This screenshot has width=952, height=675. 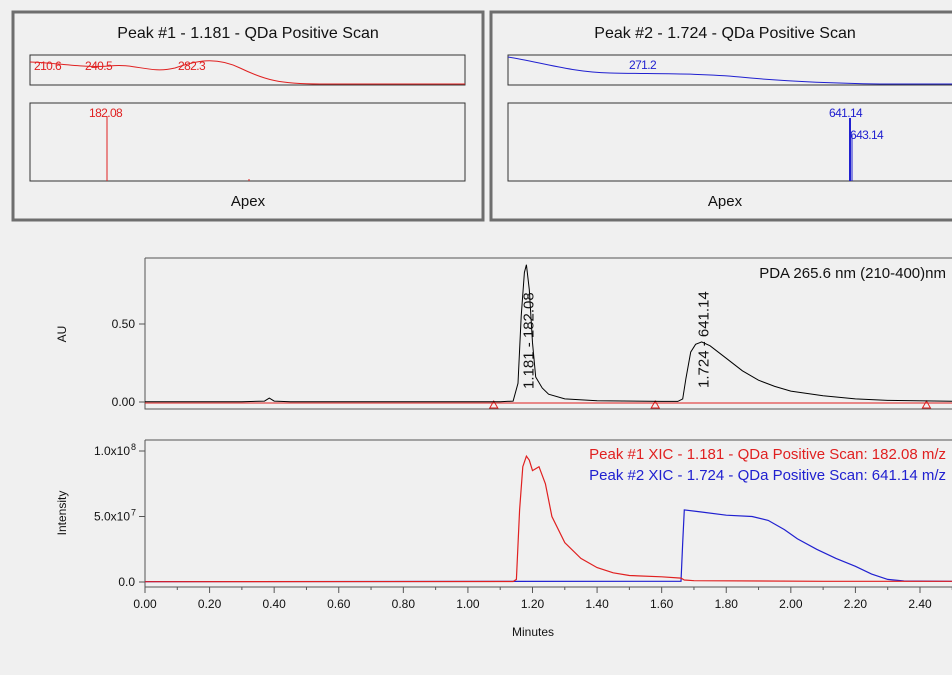 I want to click on xic-y-tick-label: 0.0, so click(x=126, y=582).